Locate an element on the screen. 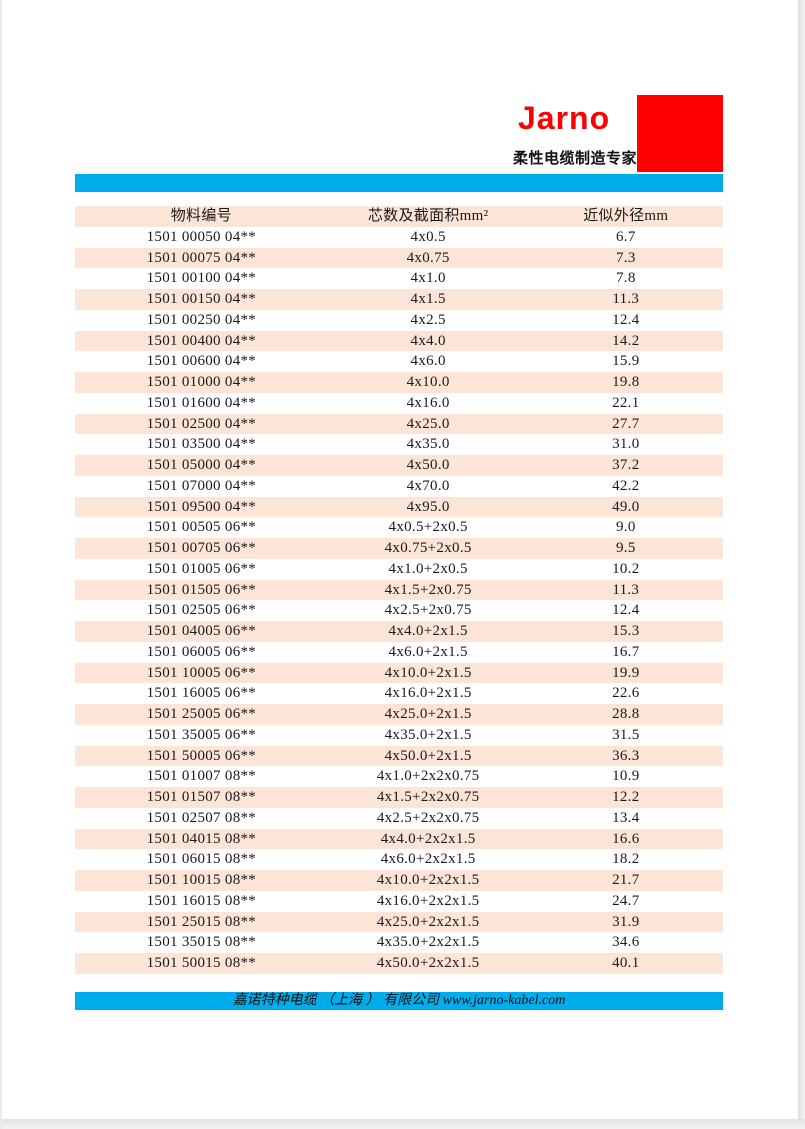 The height and width of the screenshot is (1129, 805). table-row: 1501 01000 04** 4x10.0 19.8 is located at coordinates (399, 382).